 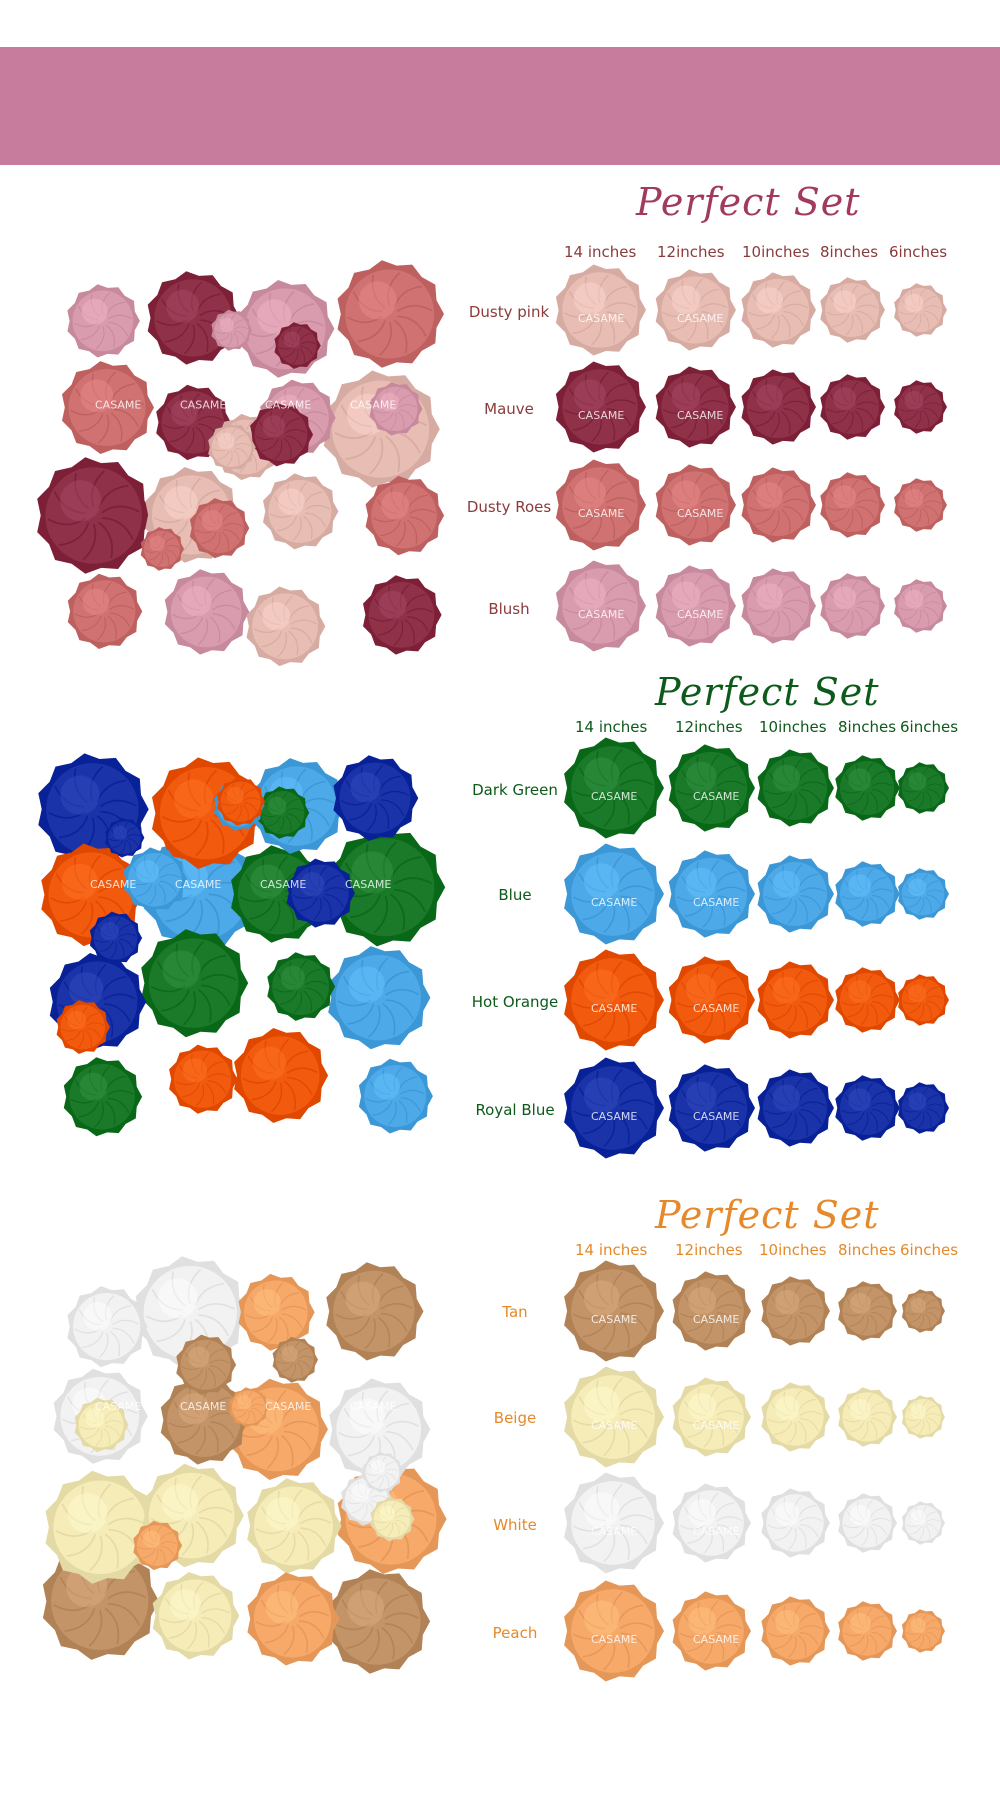 What do you see at coordinates (509, 507) in the screenshot?
I see `row-label-dusty-roes: Dusty Roes` at bounding box center [509, 507].